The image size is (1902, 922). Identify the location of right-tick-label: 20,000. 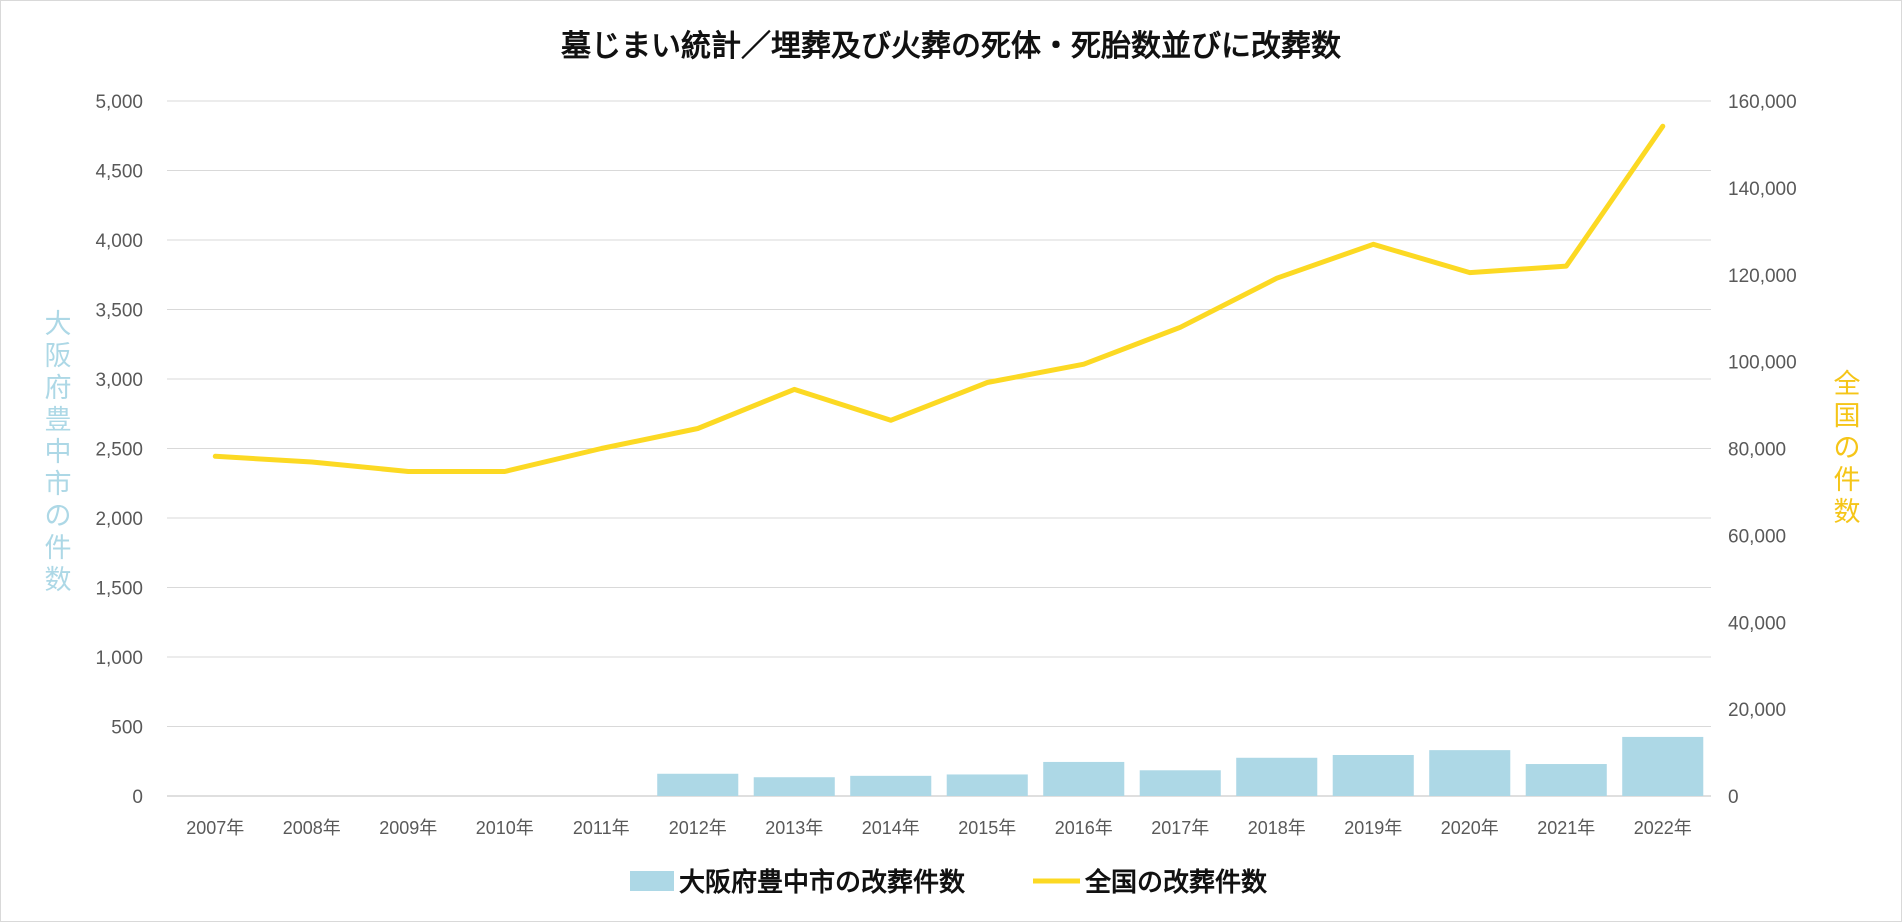
(1757, 710).